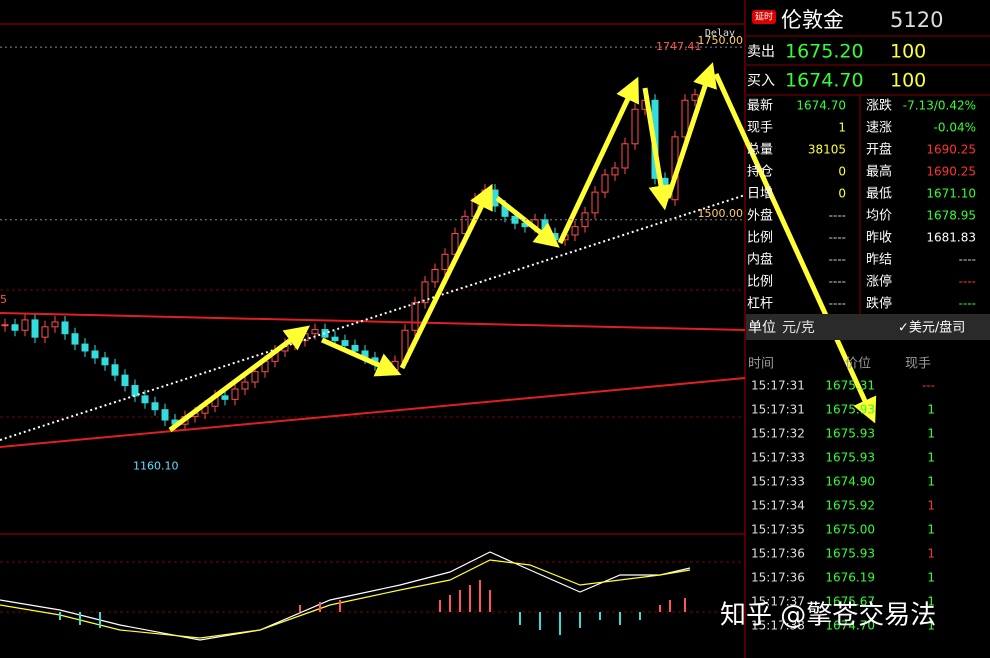 Image resolution: width=990 pixels, height=658 pixels. I want to click on unit-bar, so click(868, 327).